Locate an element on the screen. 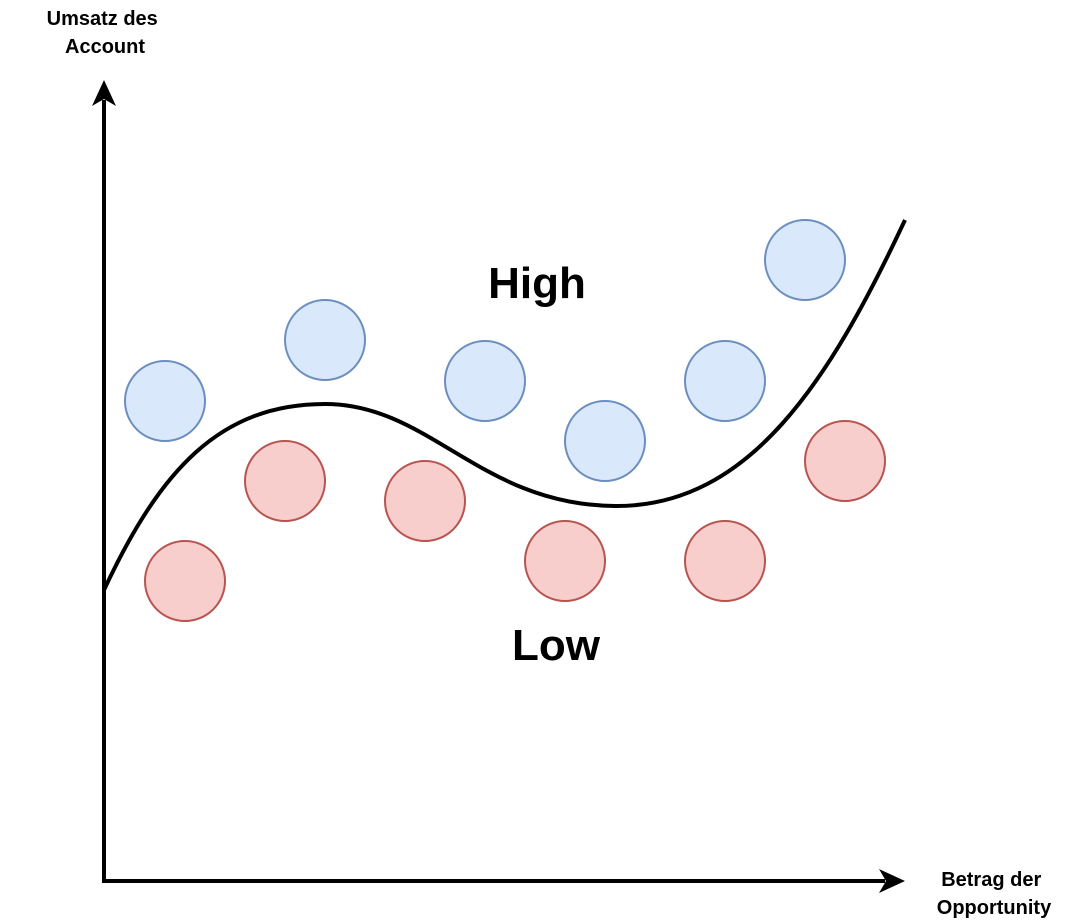 This screenshot has width=1066, height=922. y-axis-title-line-2: Account is located at coordinates (105, 47).